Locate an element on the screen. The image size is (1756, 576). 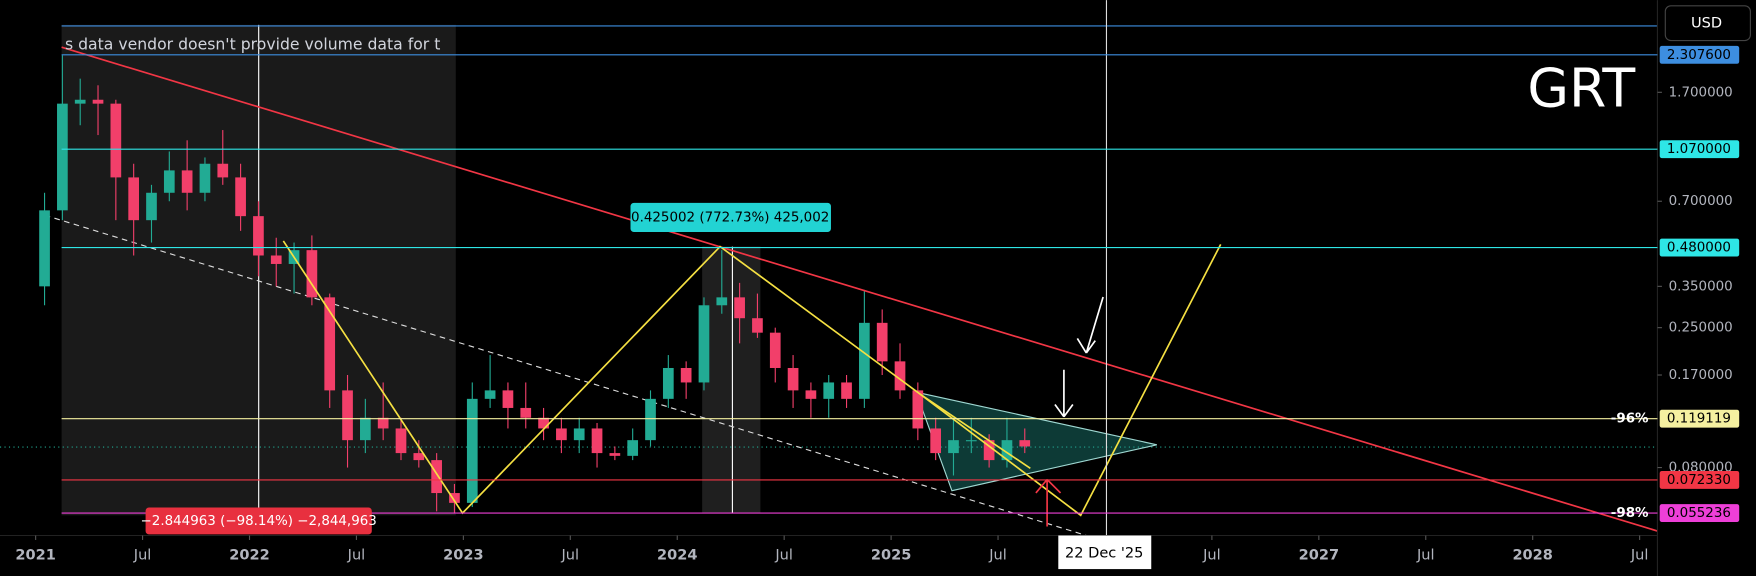
measure-label: 0.425002 (772.73%) 425,002 is located at coordinates (730, 217).